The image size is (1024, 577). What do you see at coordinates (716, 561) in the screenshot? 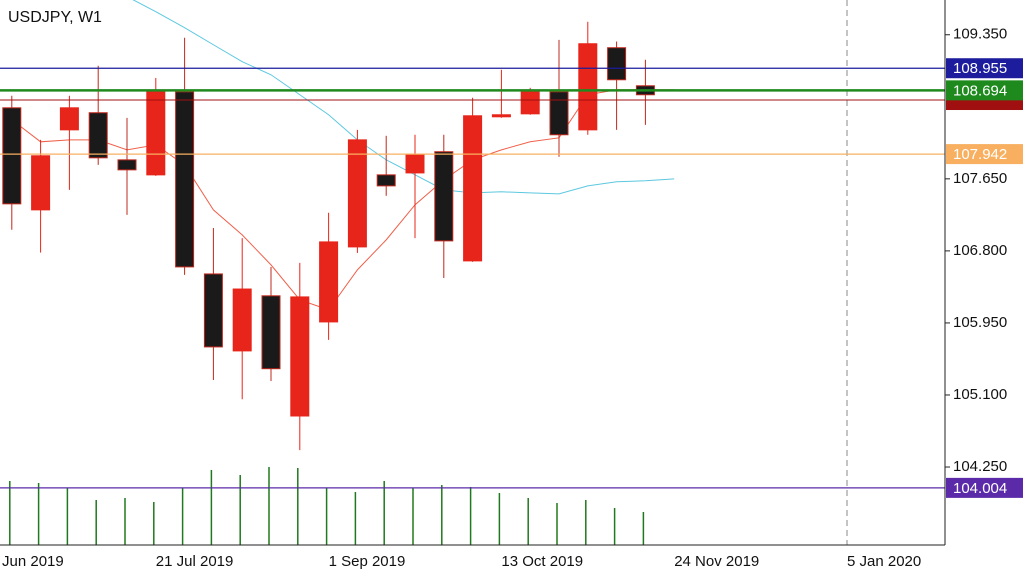
I see `x-tick-label: 24 Nov 2019` at bounding box center [716, 561].